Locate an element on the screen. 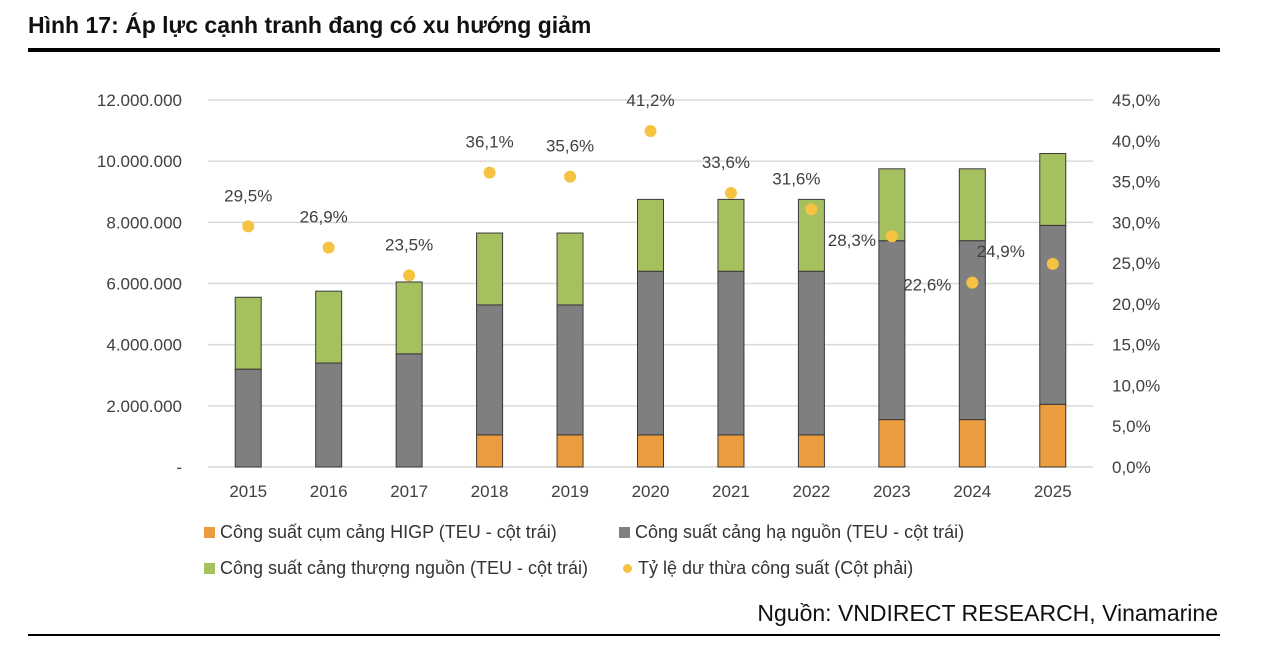 Image resolution: width=1262 pixels, height=670 pixels. ratio-data-label: 28,3% is located at coordinates (852, 240).